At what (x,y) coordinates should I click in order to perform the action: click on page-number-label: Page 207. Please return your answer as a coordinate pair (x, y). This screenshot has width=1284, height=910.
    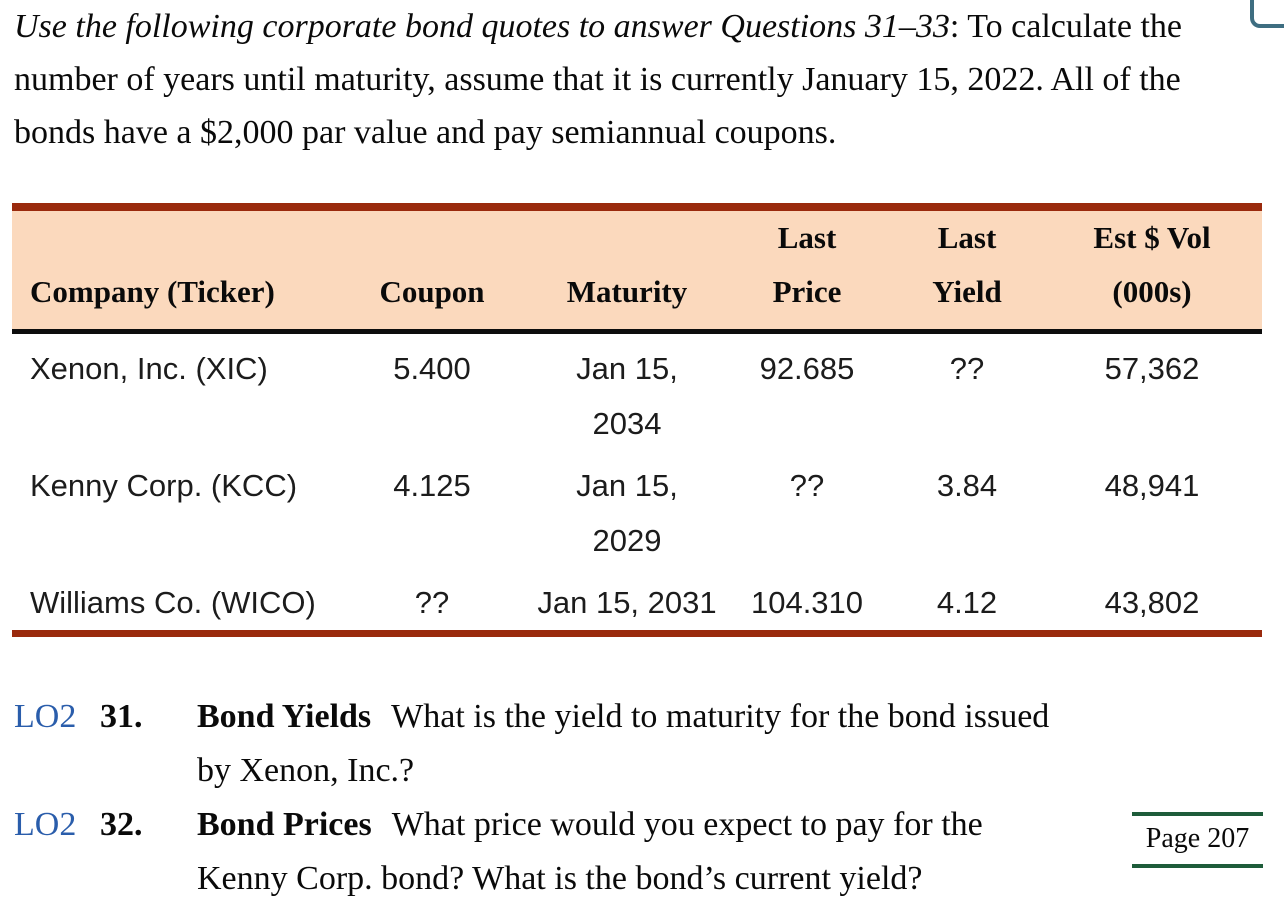
    Looking at the image, I should click on (1197, 838).